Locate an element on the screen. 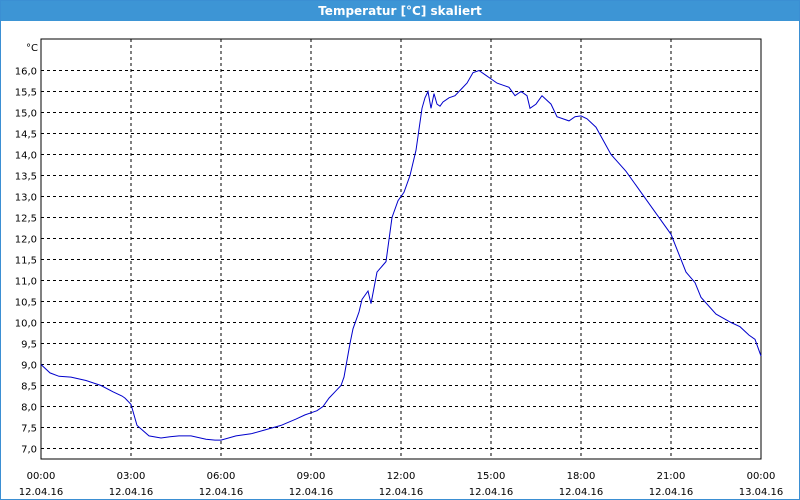  y-tick-label: 14,0 is located at coordinates (26, 156).